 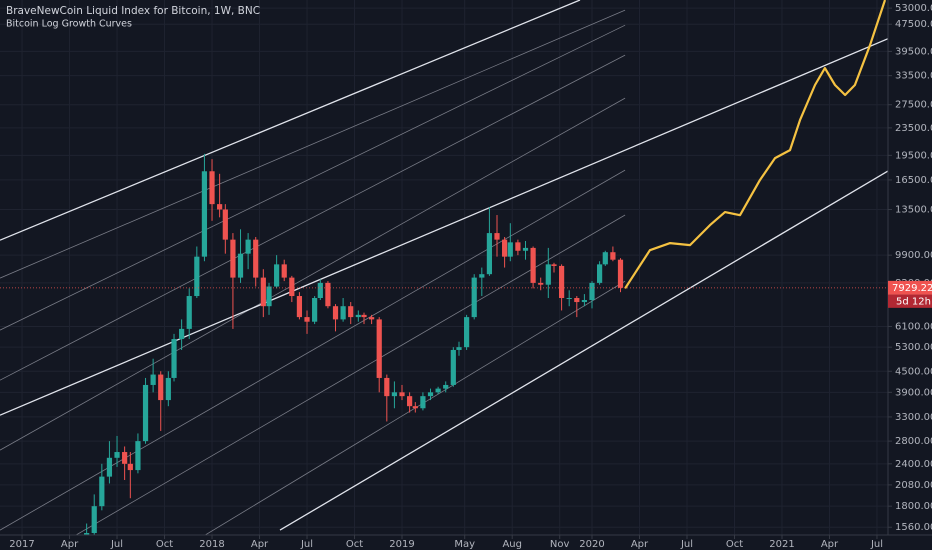 What do you see at coordinates (913, 180) in the screenshot?
I see `y-tick-label: 16500.00` at bounding box center [913, 180].